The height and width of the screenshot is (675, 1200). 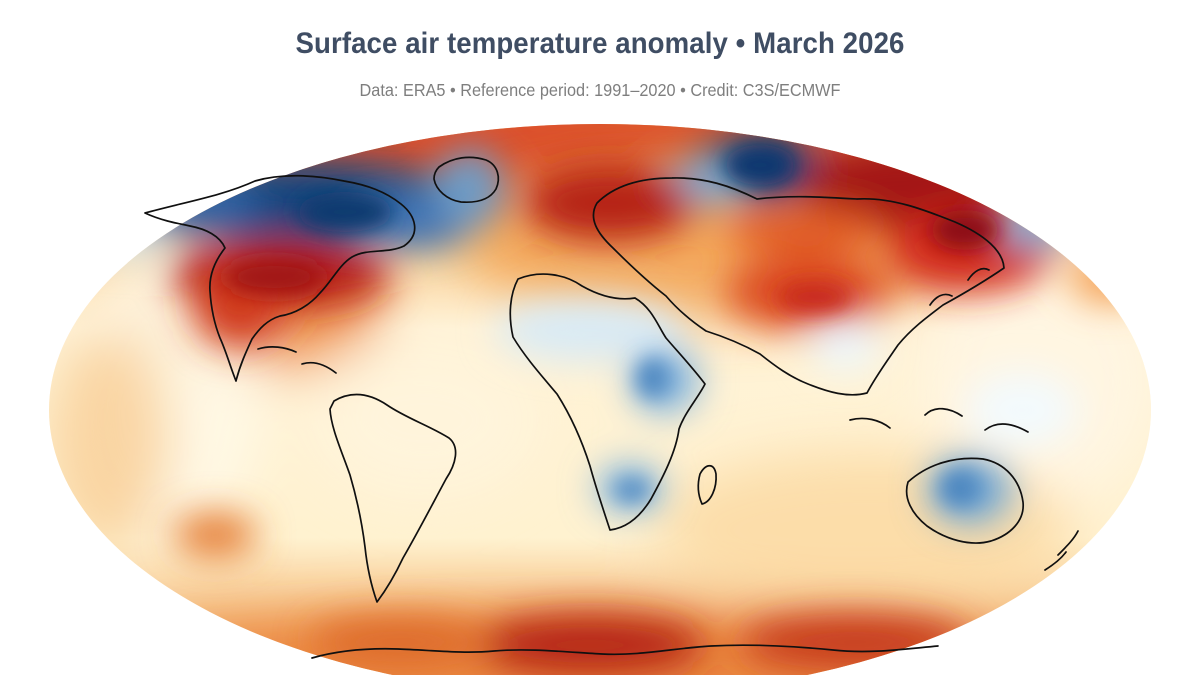 What do you see at coordinates (607, 402) in the screenshot?
I see `africa-outline` at bounding box center [607, 402].